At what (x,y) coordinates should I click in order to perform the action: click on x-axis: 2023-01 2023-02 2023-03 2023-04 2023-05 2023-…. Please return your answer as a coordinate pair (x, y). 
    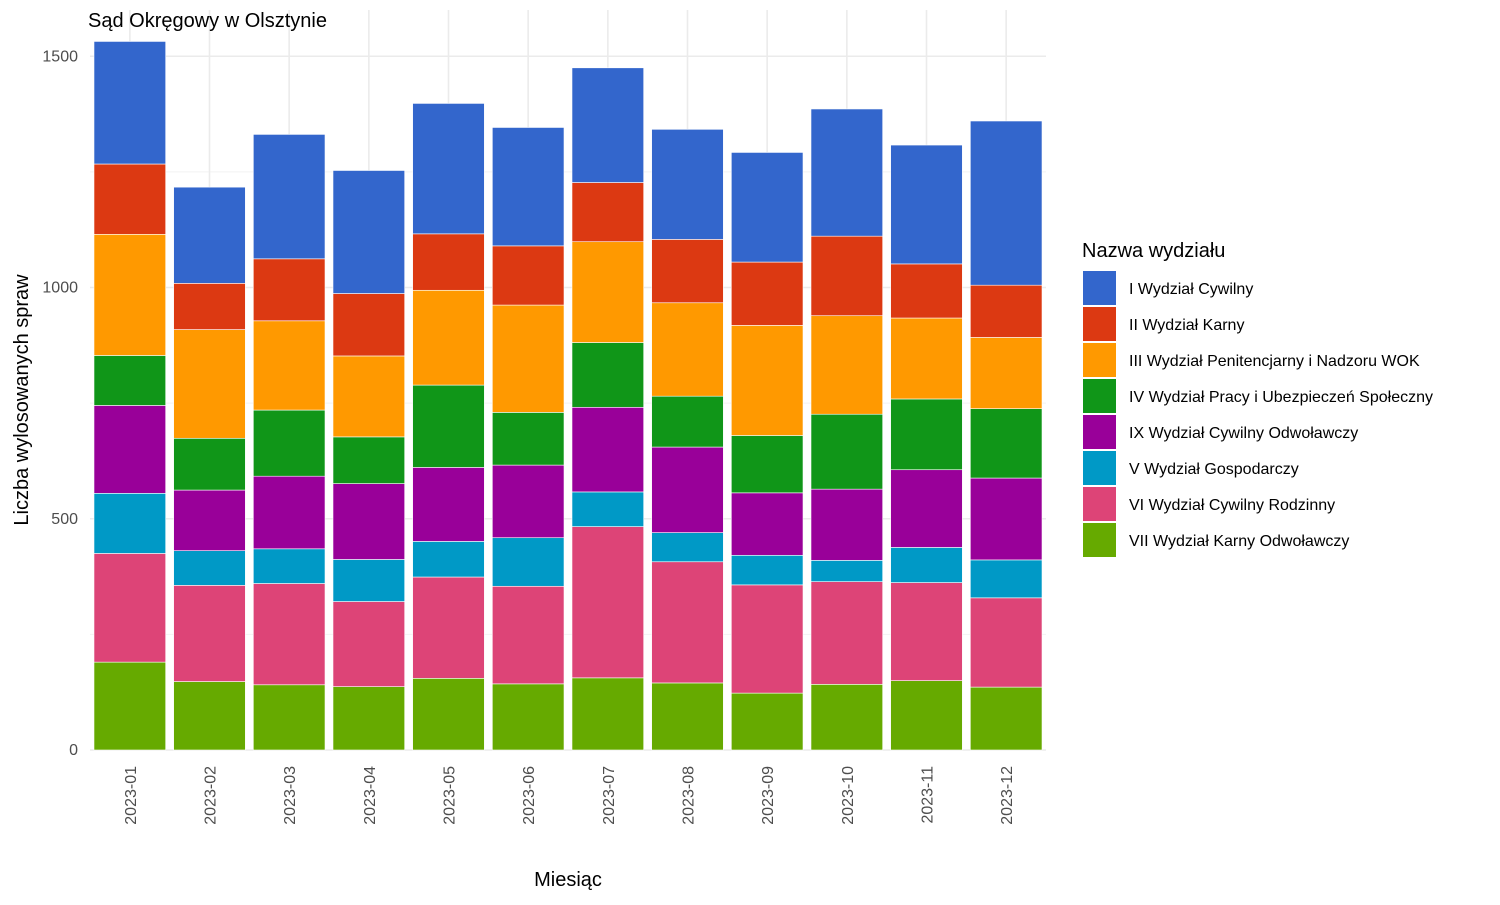
    Looking at the image, I should click on (569, 795).